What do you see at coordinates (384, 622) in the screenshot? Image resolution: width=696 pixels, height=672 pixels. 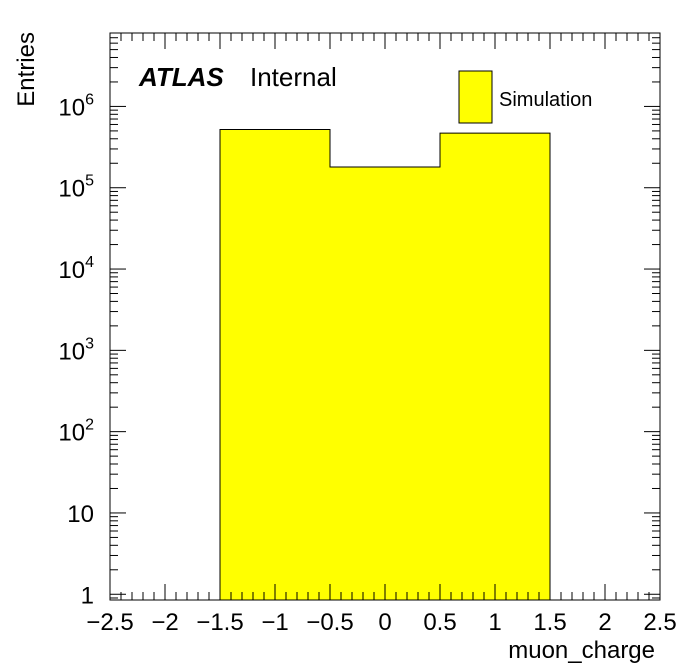 I see `x-tick-label: 0` at bounding box center [384, 622].